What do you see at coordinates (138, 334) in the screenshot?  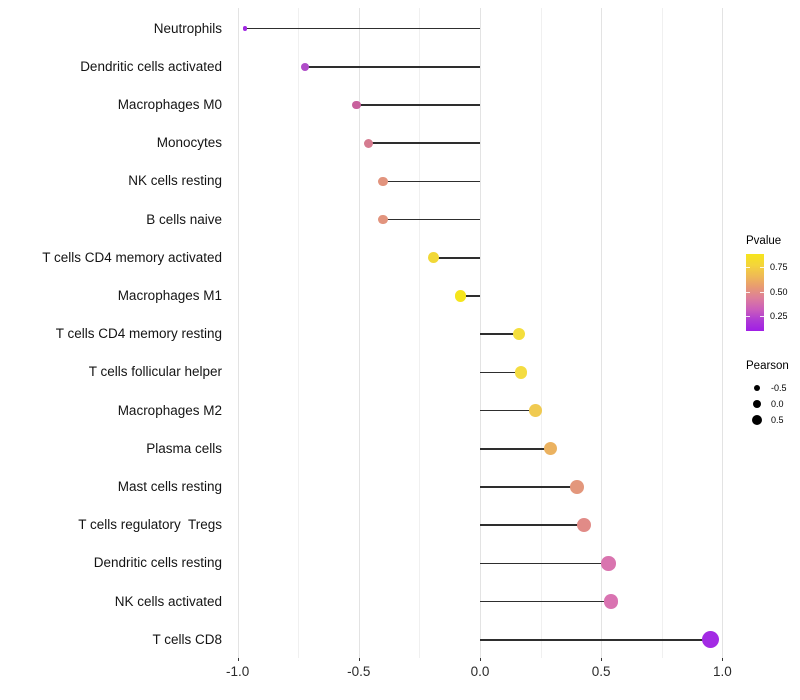 I see `y-axis-label: T cells CD4 memory resting` at bounding box center [138, 334].